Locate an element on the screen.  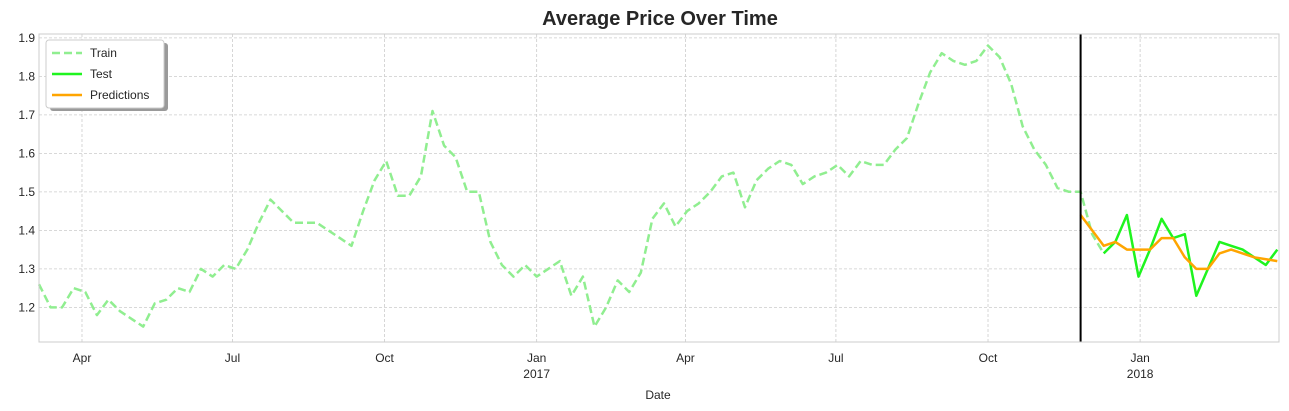
y-tick-label: 1.4 is located at coordinates (26, 230).